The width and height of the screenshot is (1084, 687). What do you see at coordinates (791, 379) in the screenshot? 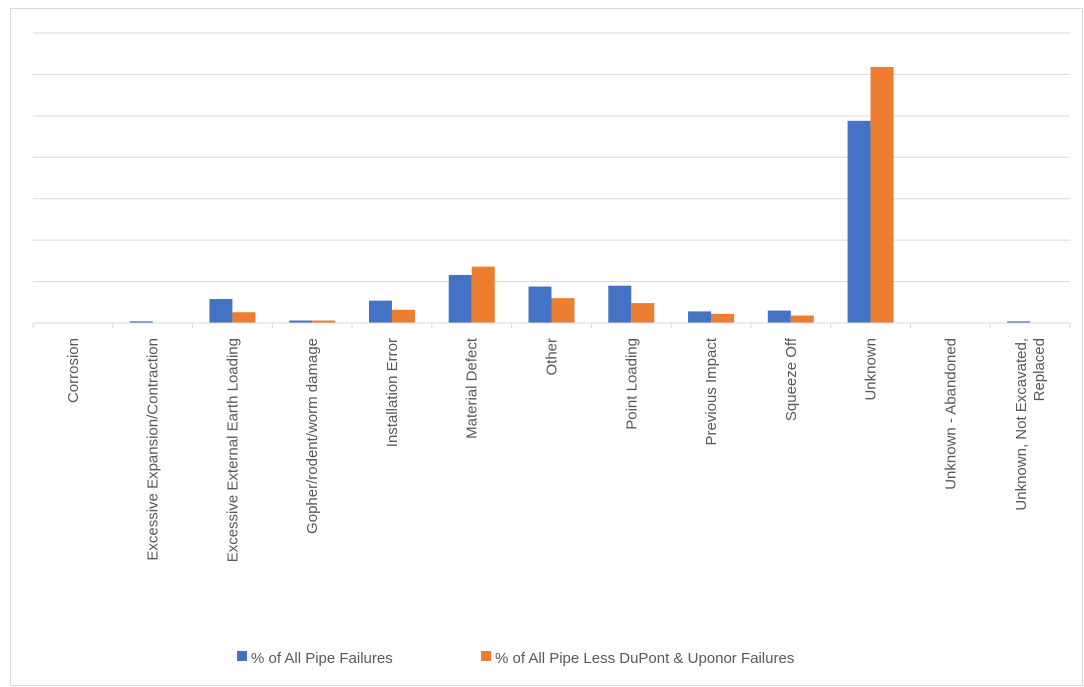
I see `category-label: Squeeze Off` at bounding box center [791, 379].